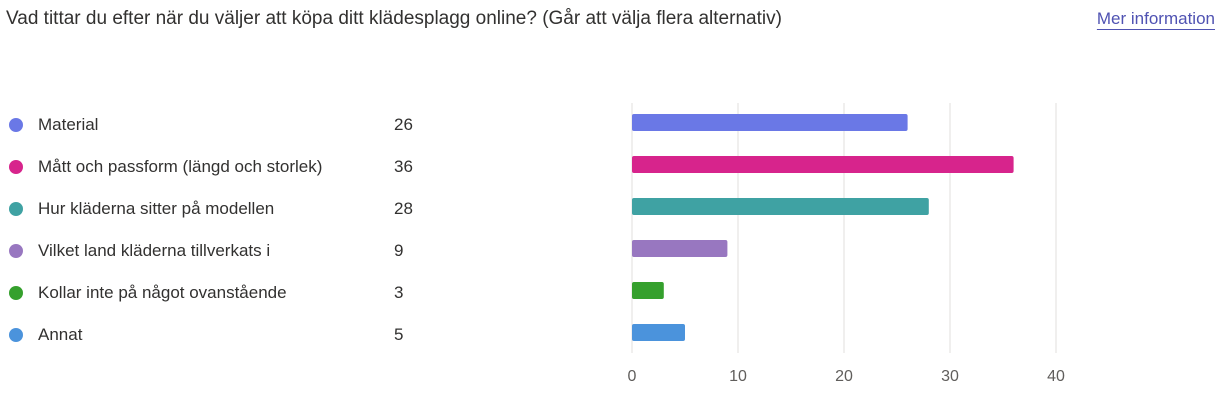 The height and width of the screenshot is (416, 1227). I want to click on x-tick-label: 0, so click(632, 376).